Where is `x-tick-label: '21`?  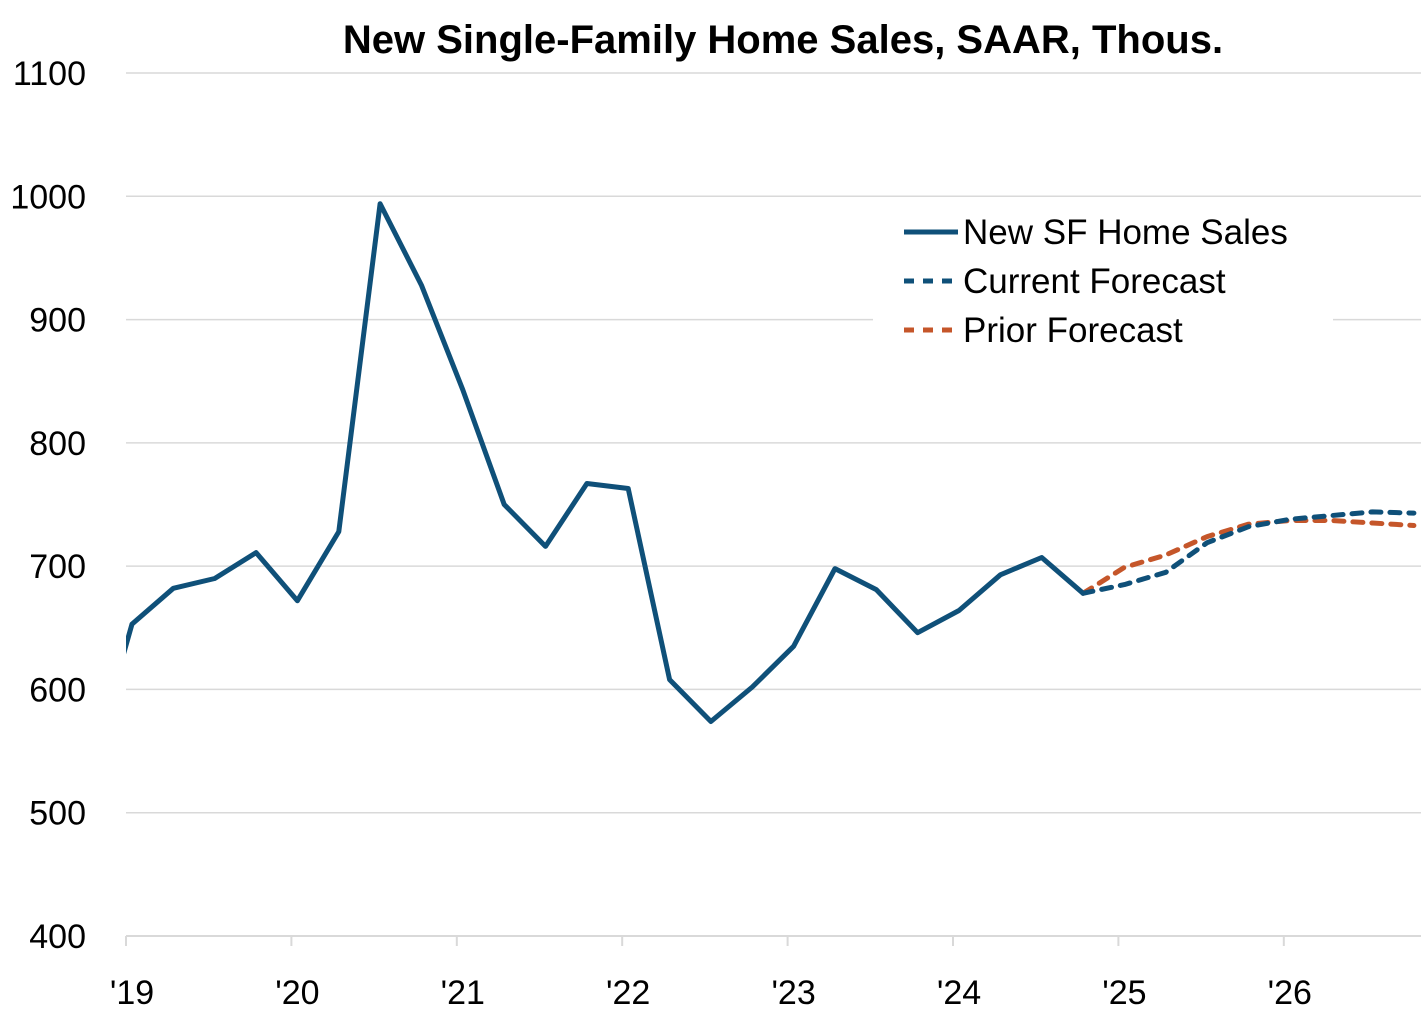 x-tick-label: '21 is located at coordinates (463, 993).